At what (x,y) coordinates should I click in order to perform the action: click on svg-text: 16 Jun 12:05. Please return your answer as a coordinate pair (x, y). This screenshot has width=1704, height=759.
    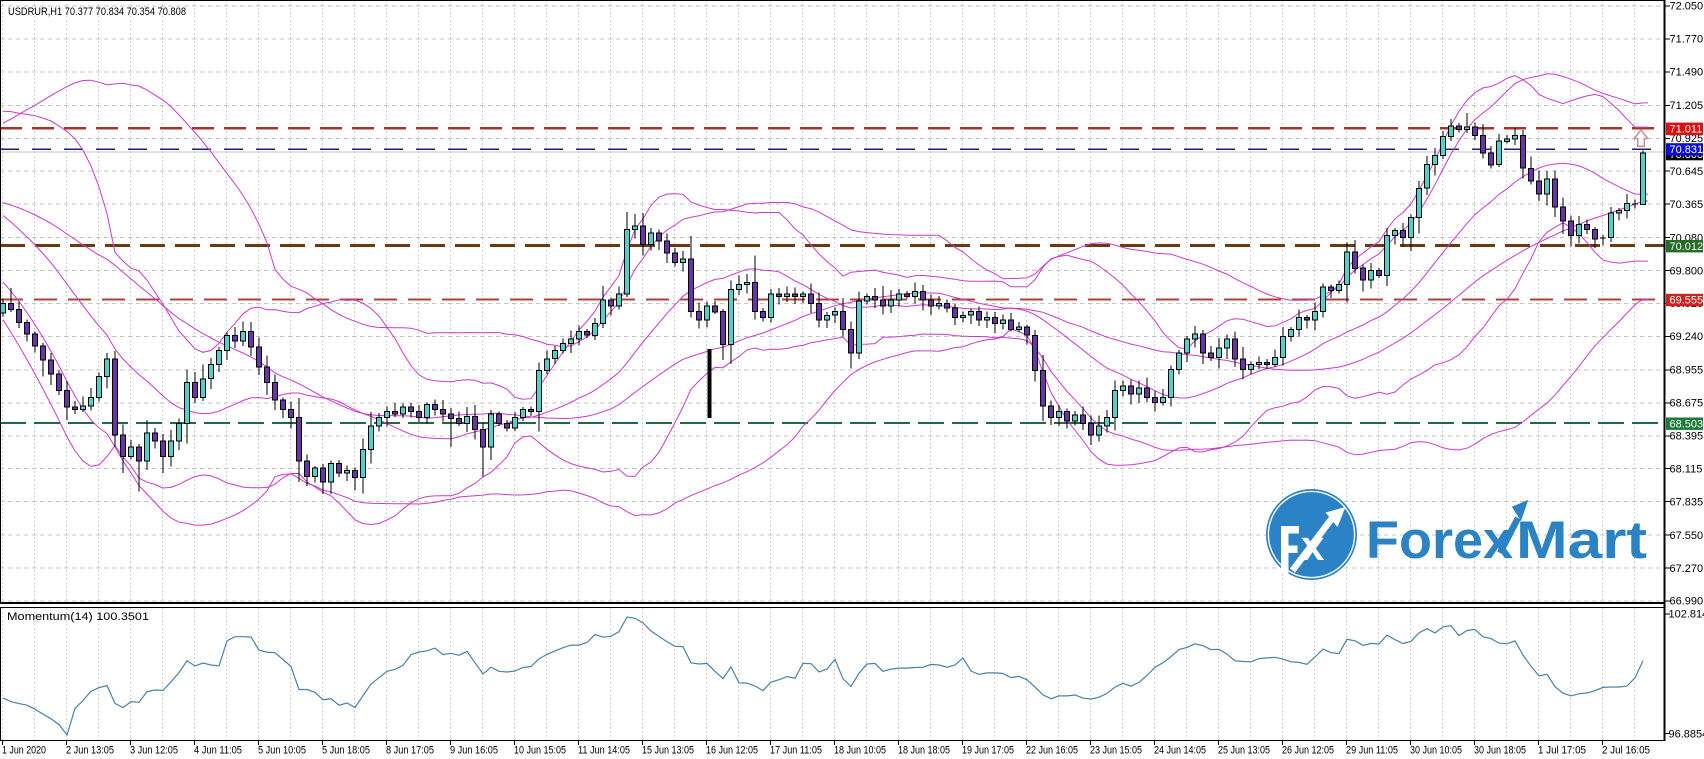
    Looking at the image, I should click on (732, 751).